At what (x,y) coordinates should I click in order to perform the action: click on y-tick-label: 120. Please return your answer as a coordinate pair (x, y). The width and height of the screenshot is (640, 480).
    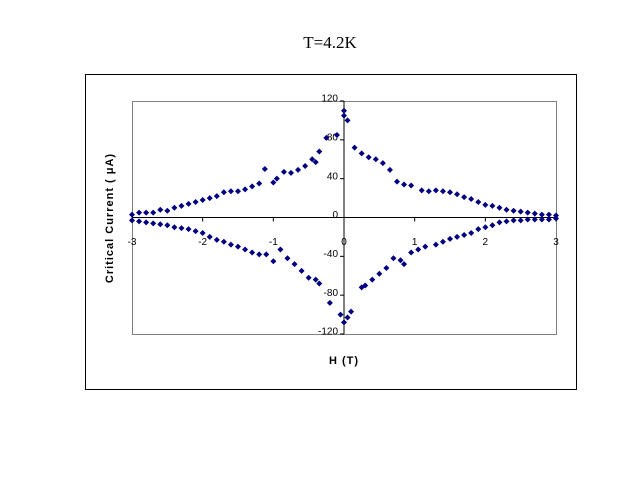
    Looking at the image, I should click on (329, 99).